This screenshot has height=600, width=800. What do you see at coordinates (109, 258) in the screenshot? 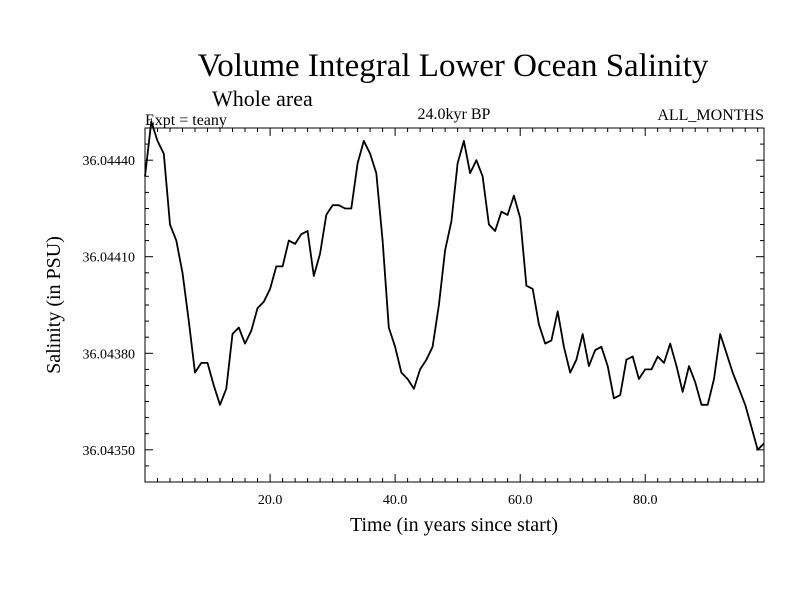
I see `y-tick-label: 36.04410` at bounding box center [109, 258].